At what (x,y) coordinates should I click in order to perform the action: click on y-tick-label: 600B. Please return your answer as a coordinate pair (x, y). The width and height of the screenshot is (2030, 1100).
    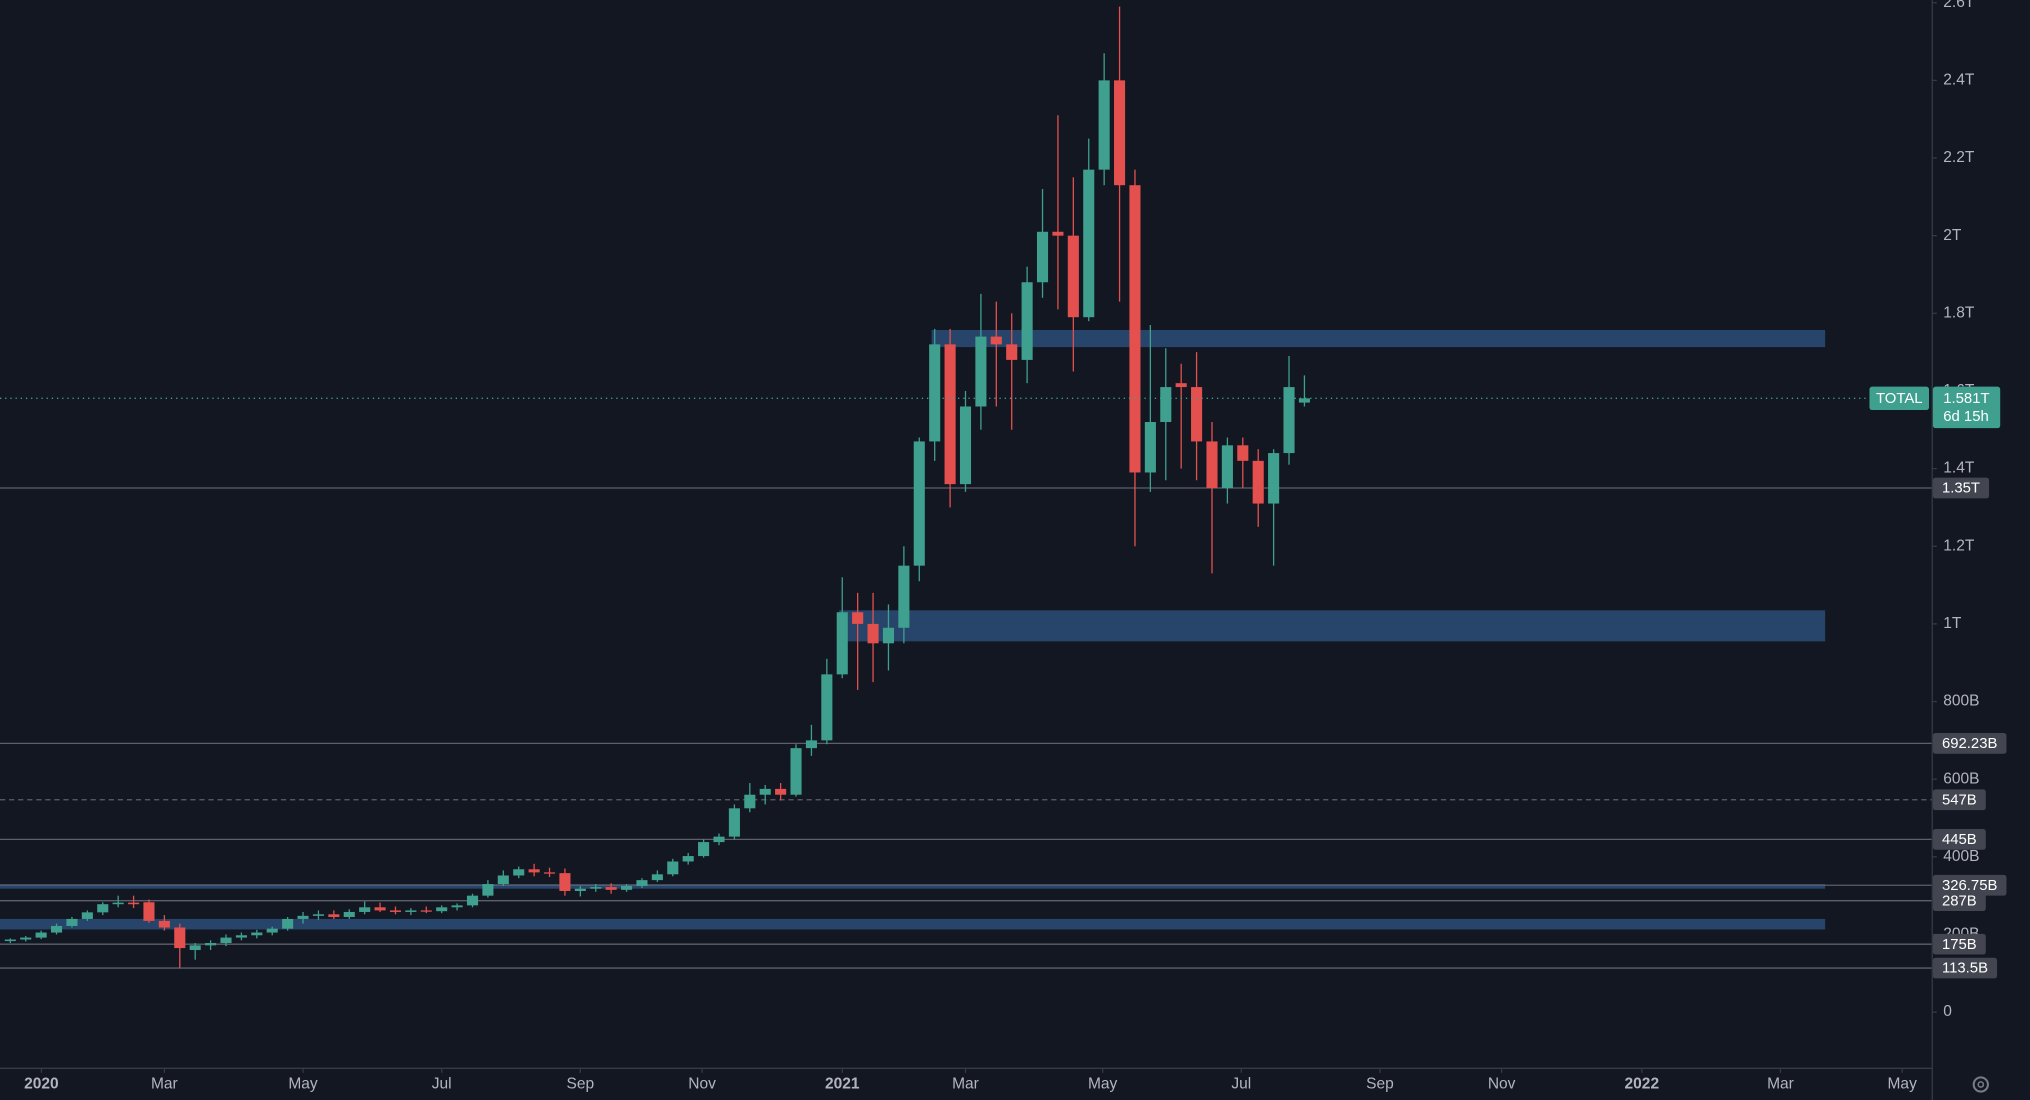
    Looking at the image, I should click on (1961, 778).